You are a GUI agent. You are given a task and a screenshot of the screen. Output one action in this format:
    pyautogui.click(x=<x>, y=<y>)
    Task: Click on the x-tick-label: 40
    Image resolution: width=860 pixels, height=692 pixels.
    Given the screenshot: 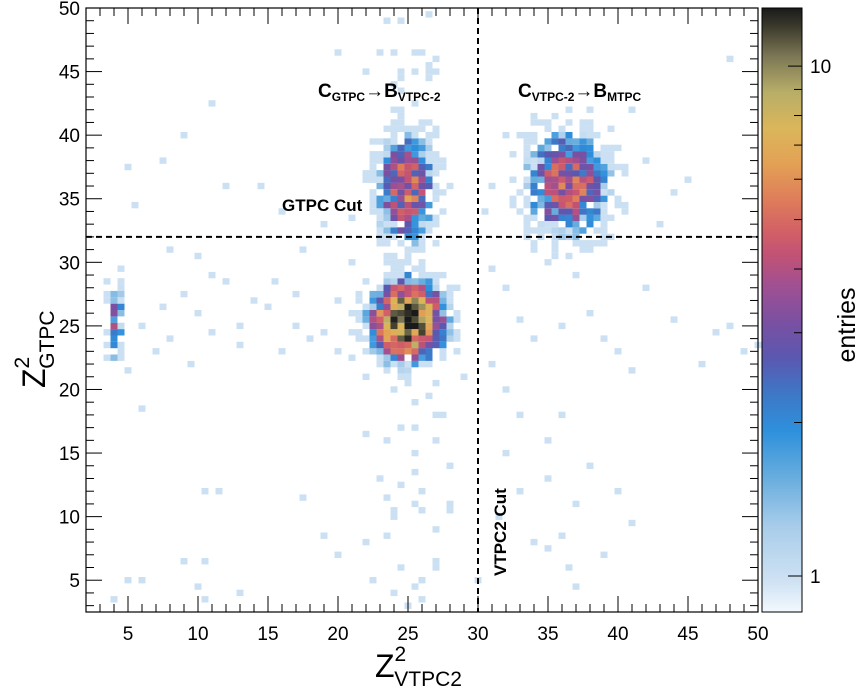 What is the action you would take?
    pyautogui.click(x=617, y=634)
    